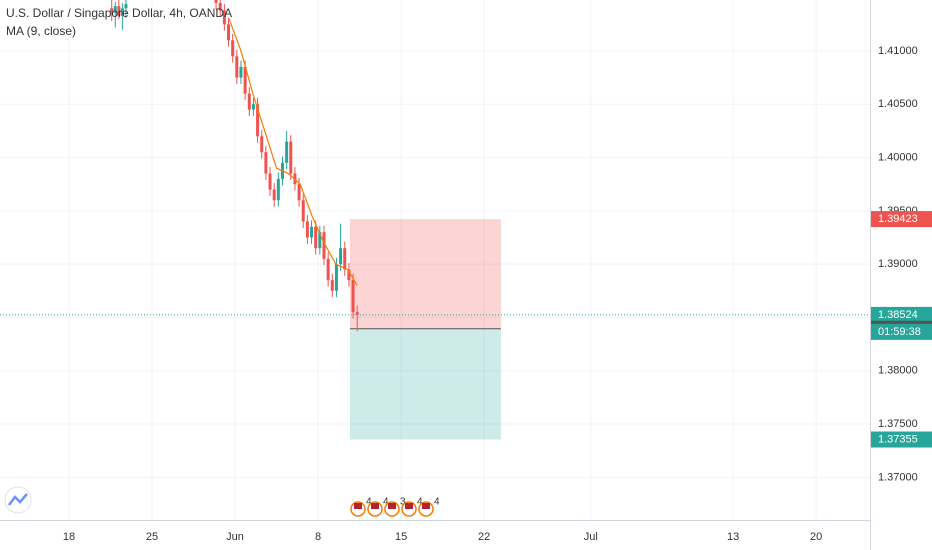 This screenshot has width=932, height=550. Describe the element at coordinates (898, 477) in the screenshot. I see `y-tick-label: 1.37000` at that location.